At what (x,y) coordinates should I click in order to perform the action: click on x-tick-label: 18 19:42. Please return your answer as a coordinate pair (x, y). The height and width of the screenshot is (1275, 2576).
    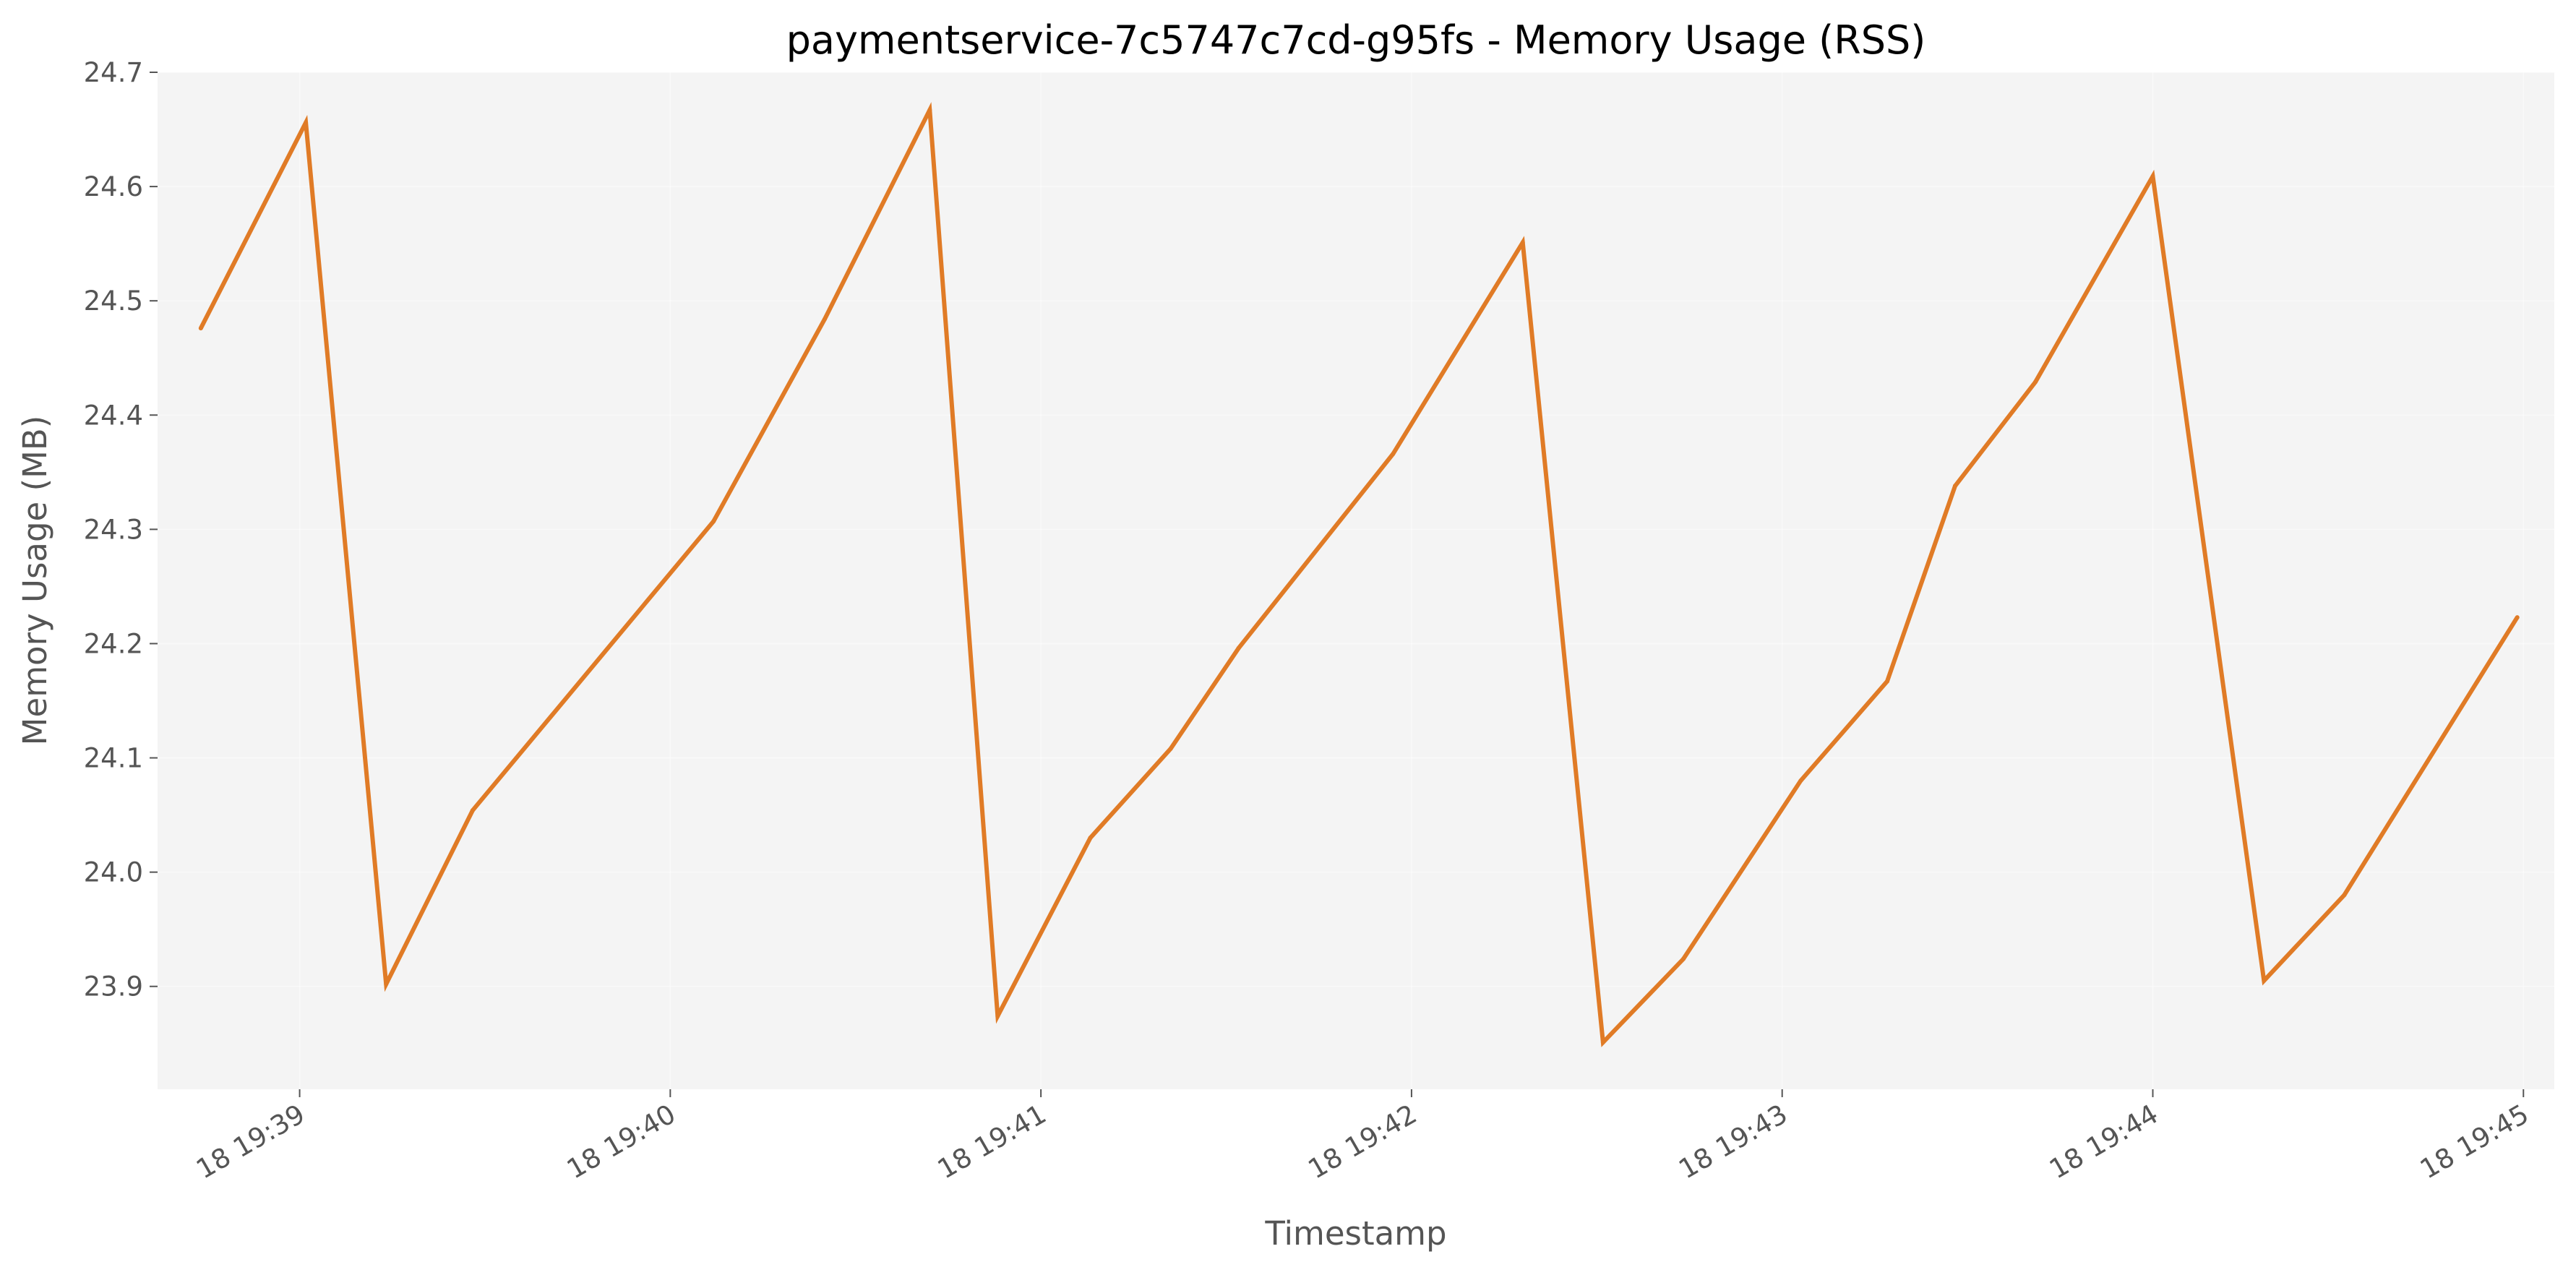
    Looking at the image, I should click on (1363, 1142).